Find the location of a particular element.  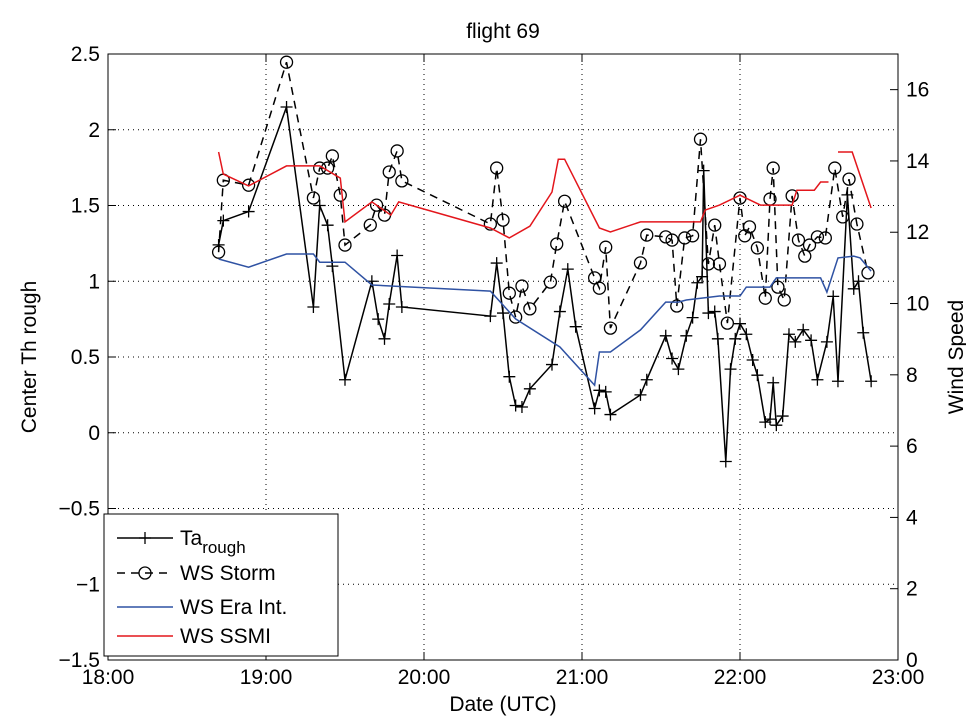

y-tick-label: 0 is located at coordinates (94, 433).